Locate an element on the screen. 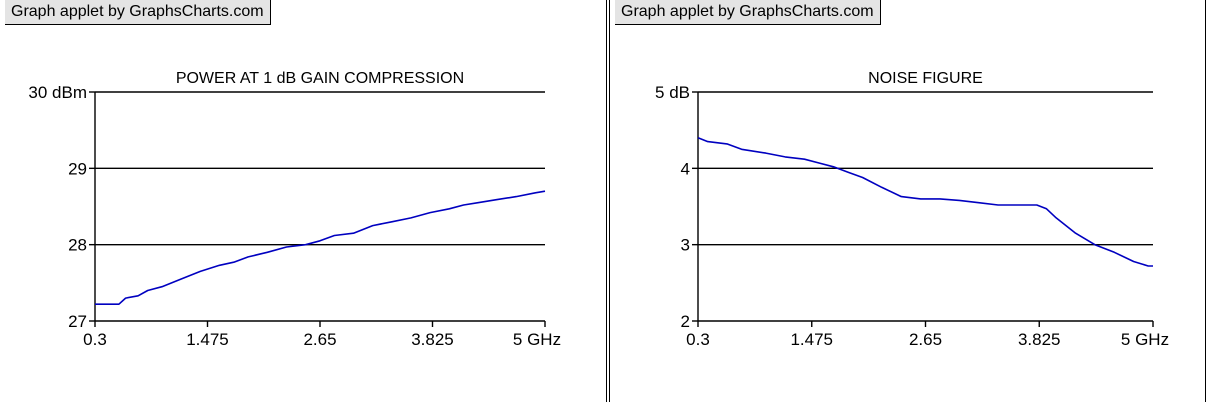 The width and height of the screenshot is (1206, 402). chart-title: POWER AT 1 dB GAIN COMPRESSION is located at coordinates (320, 78).